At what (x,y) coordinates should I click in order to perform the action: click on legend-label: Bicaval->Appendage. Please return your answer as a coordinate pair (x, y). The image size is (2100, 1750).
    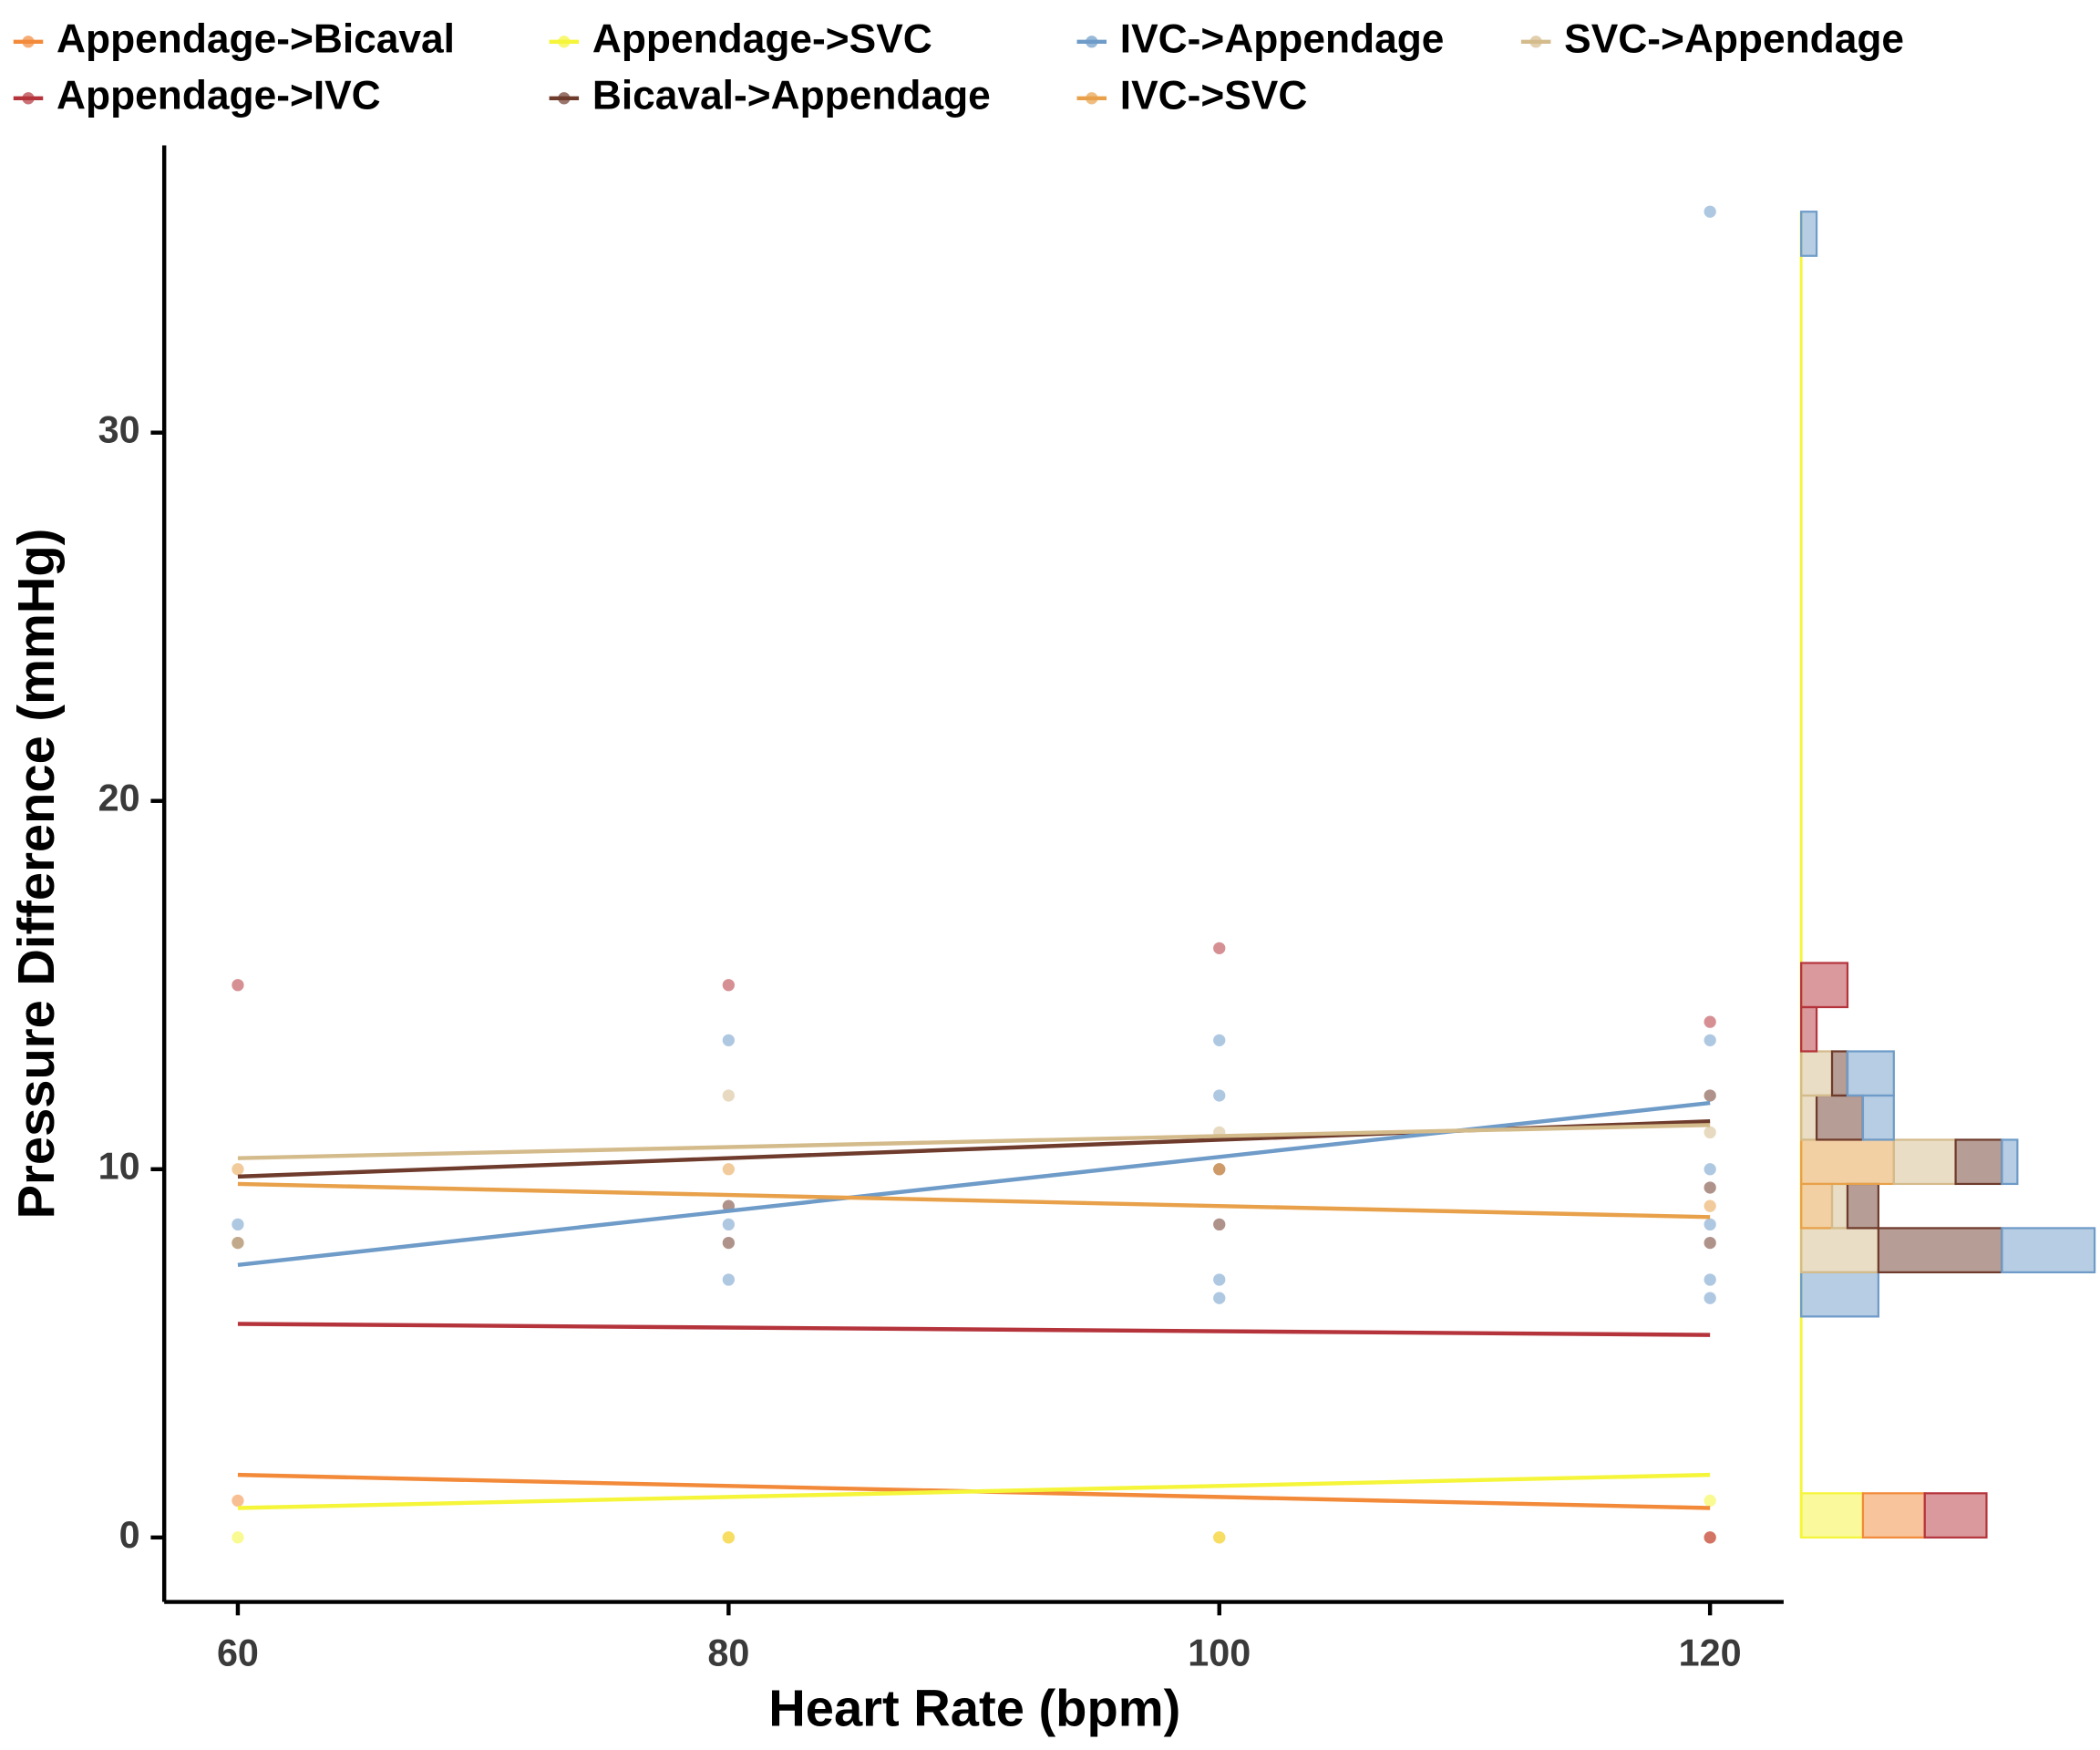
    Looking at the image, I should click on (792, 96).